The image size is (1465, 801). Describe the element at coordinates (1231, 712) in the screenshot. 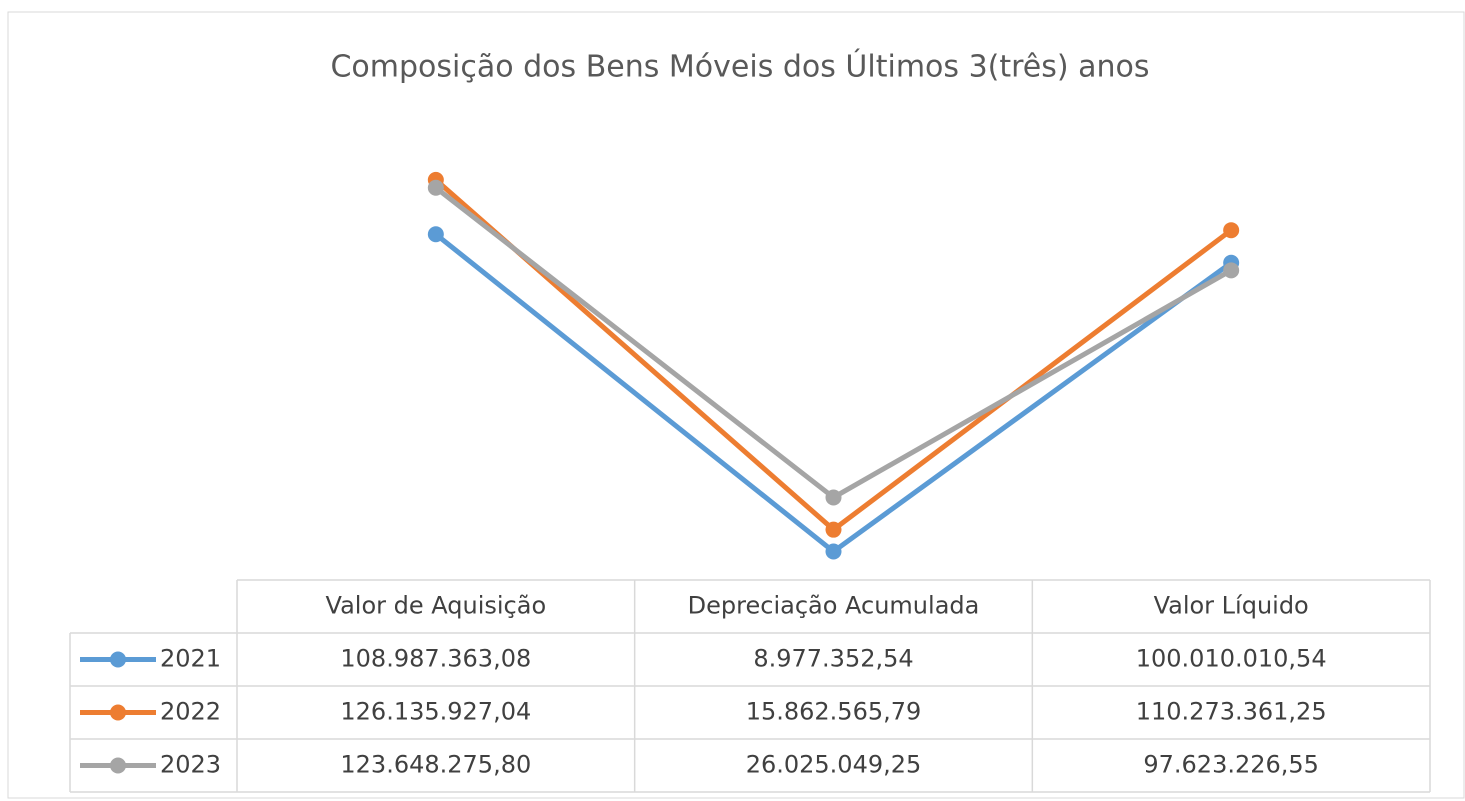

I see `value-label: 110.273.361,25` at that location.